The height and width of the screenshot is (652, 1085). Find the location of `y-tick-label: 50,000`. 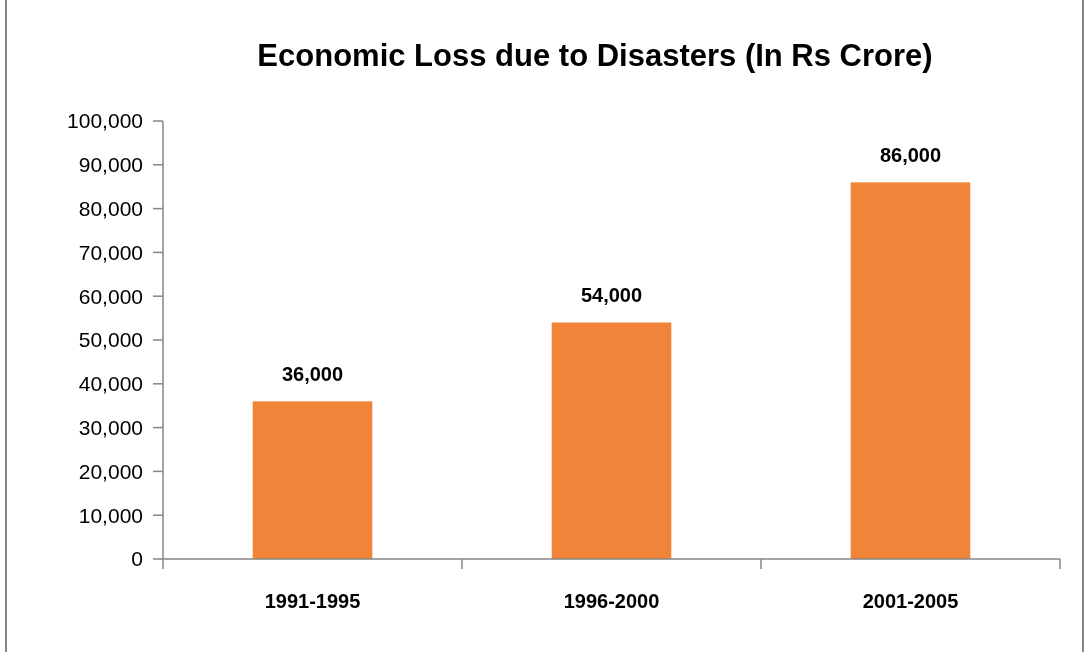

y-tick-label: 50,000 is located at coordinates (110, 340).